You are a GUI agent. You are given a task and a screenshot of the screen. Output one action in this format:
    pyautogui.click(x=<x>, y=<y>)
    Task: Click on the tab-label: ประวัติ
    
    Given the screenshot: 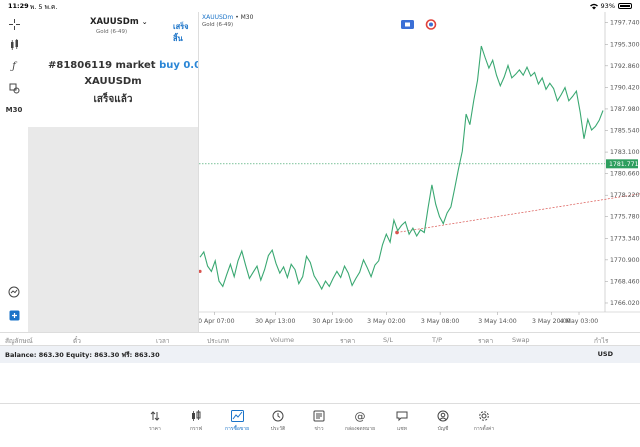 What is the action you would take?
    pyautogui.click(x=278, y=429)
    